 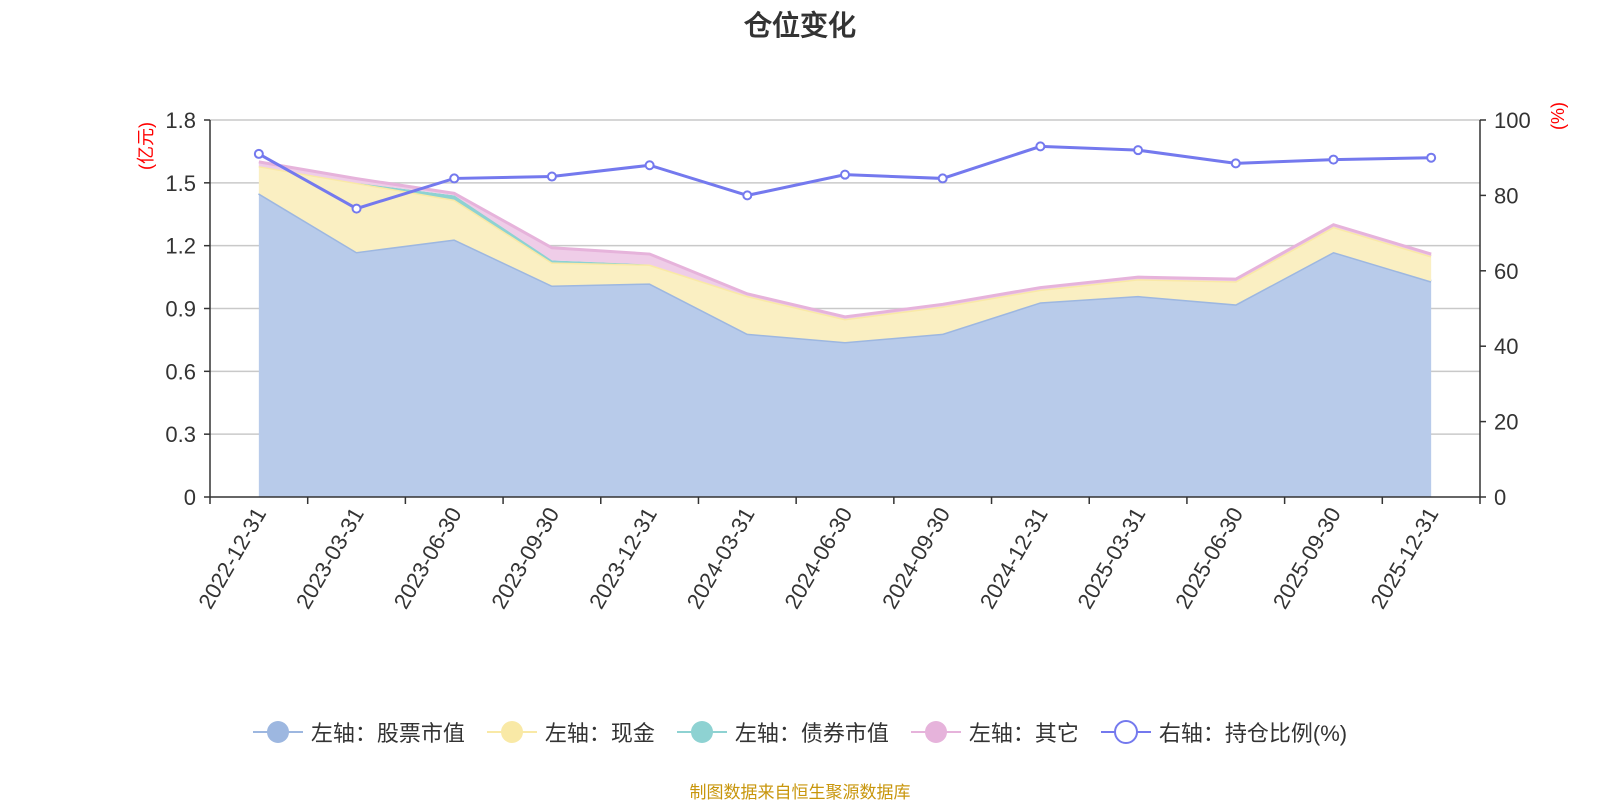 What do you see at coordinates (180, 120) in the screenshot?
I see `left-tick-label: 1.8` at bounding box center [180, 120].